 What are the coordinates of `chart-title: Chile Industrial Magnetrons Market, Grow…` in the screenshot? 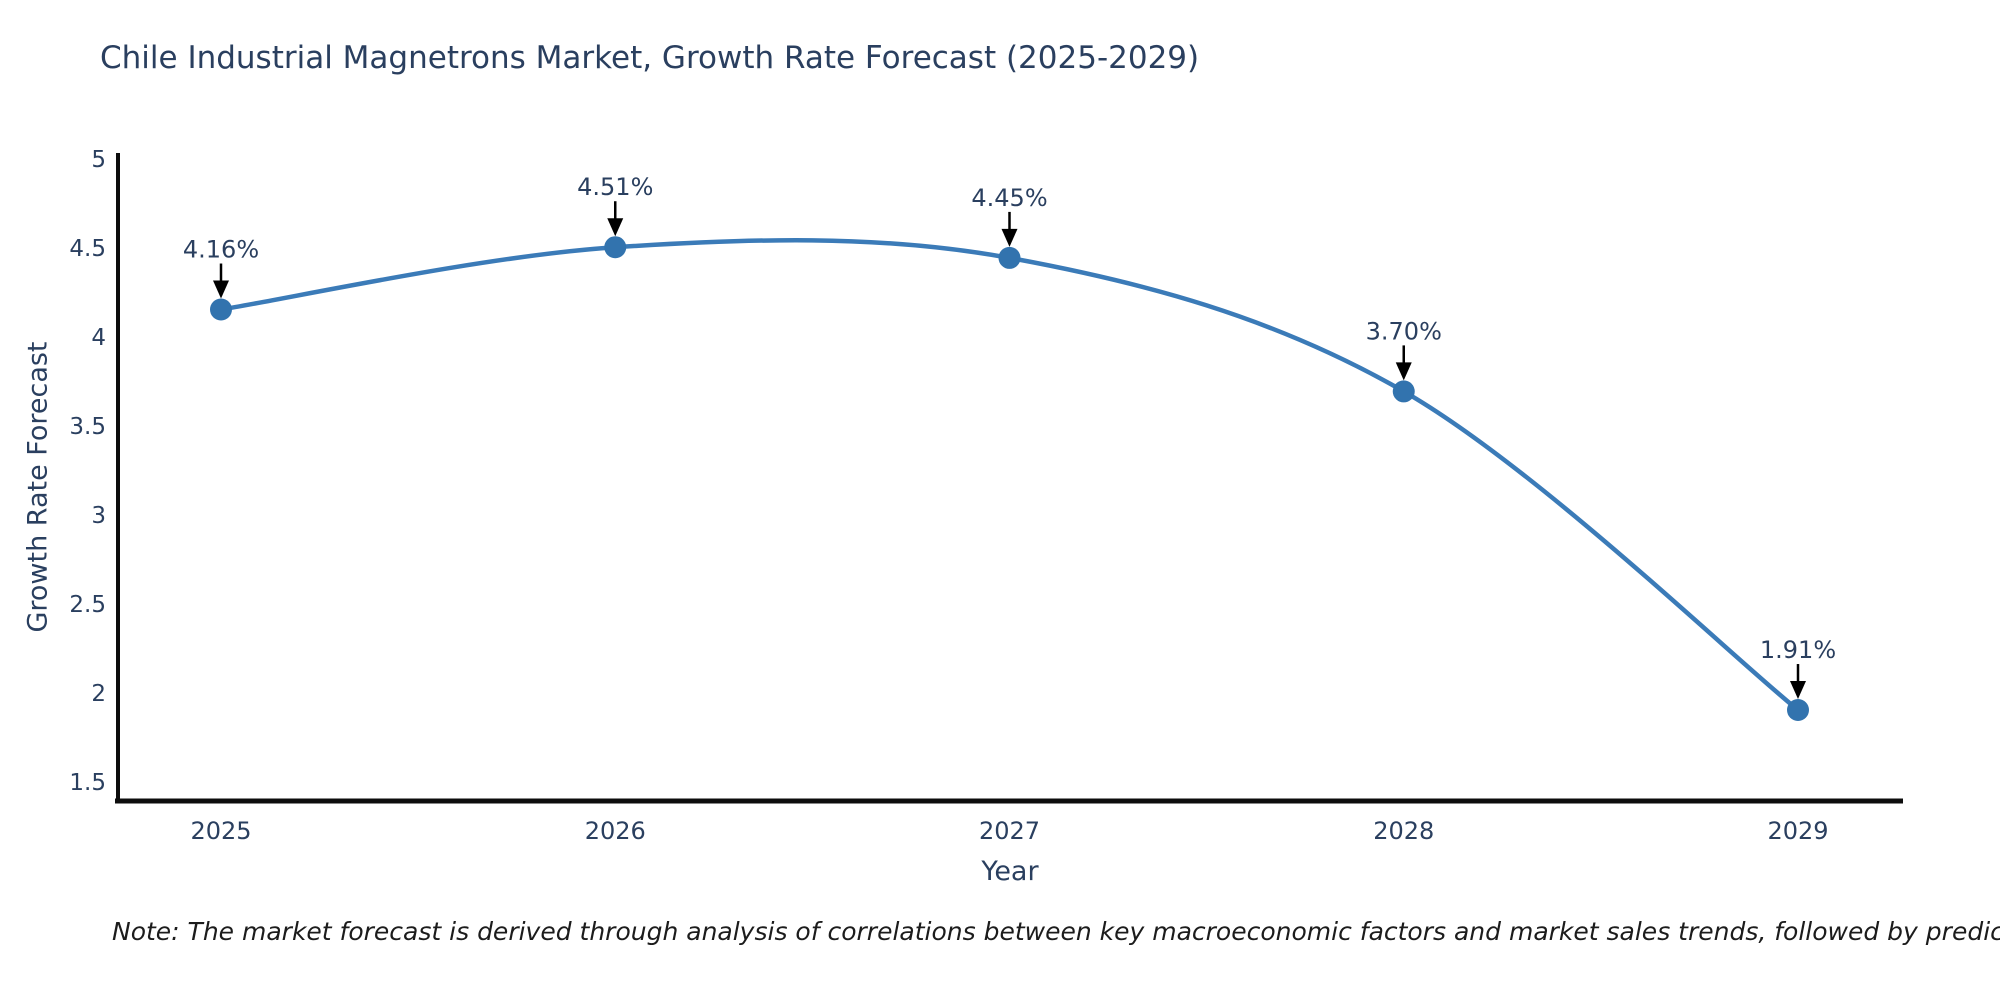 It's located at (650, 58).